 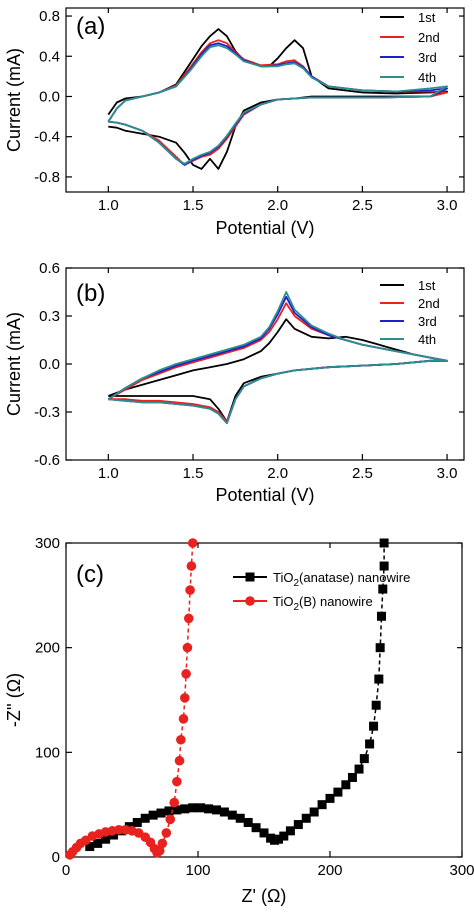 I want to click on panel-c-x-tick-label: 100, so click(x=197, y=870).